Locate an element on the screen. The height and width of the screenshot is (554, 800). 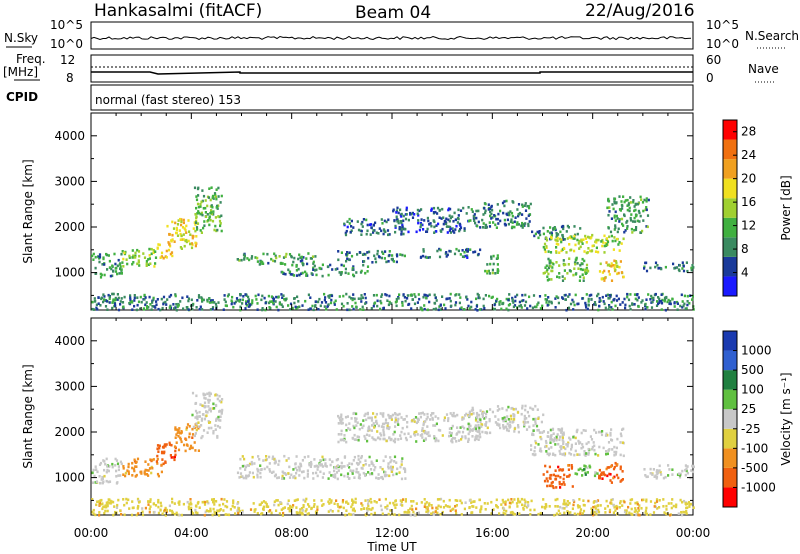
colorbar-tick-label: 1000 is located at coordinates (756, 351).